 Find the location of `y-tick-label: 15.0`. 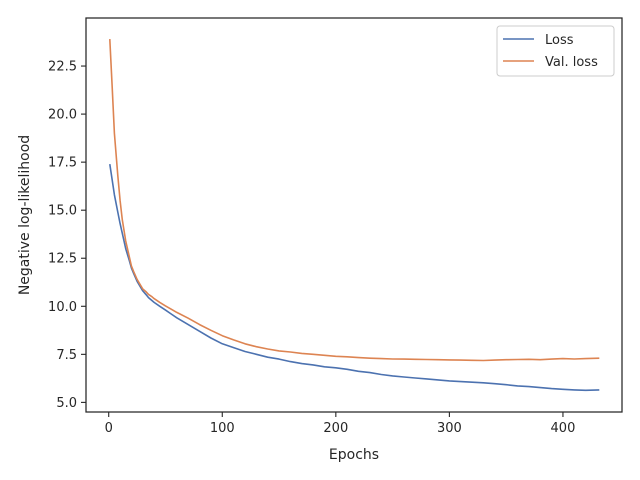

y-tick-label: 15.0 is located at coordinates (62, 211).